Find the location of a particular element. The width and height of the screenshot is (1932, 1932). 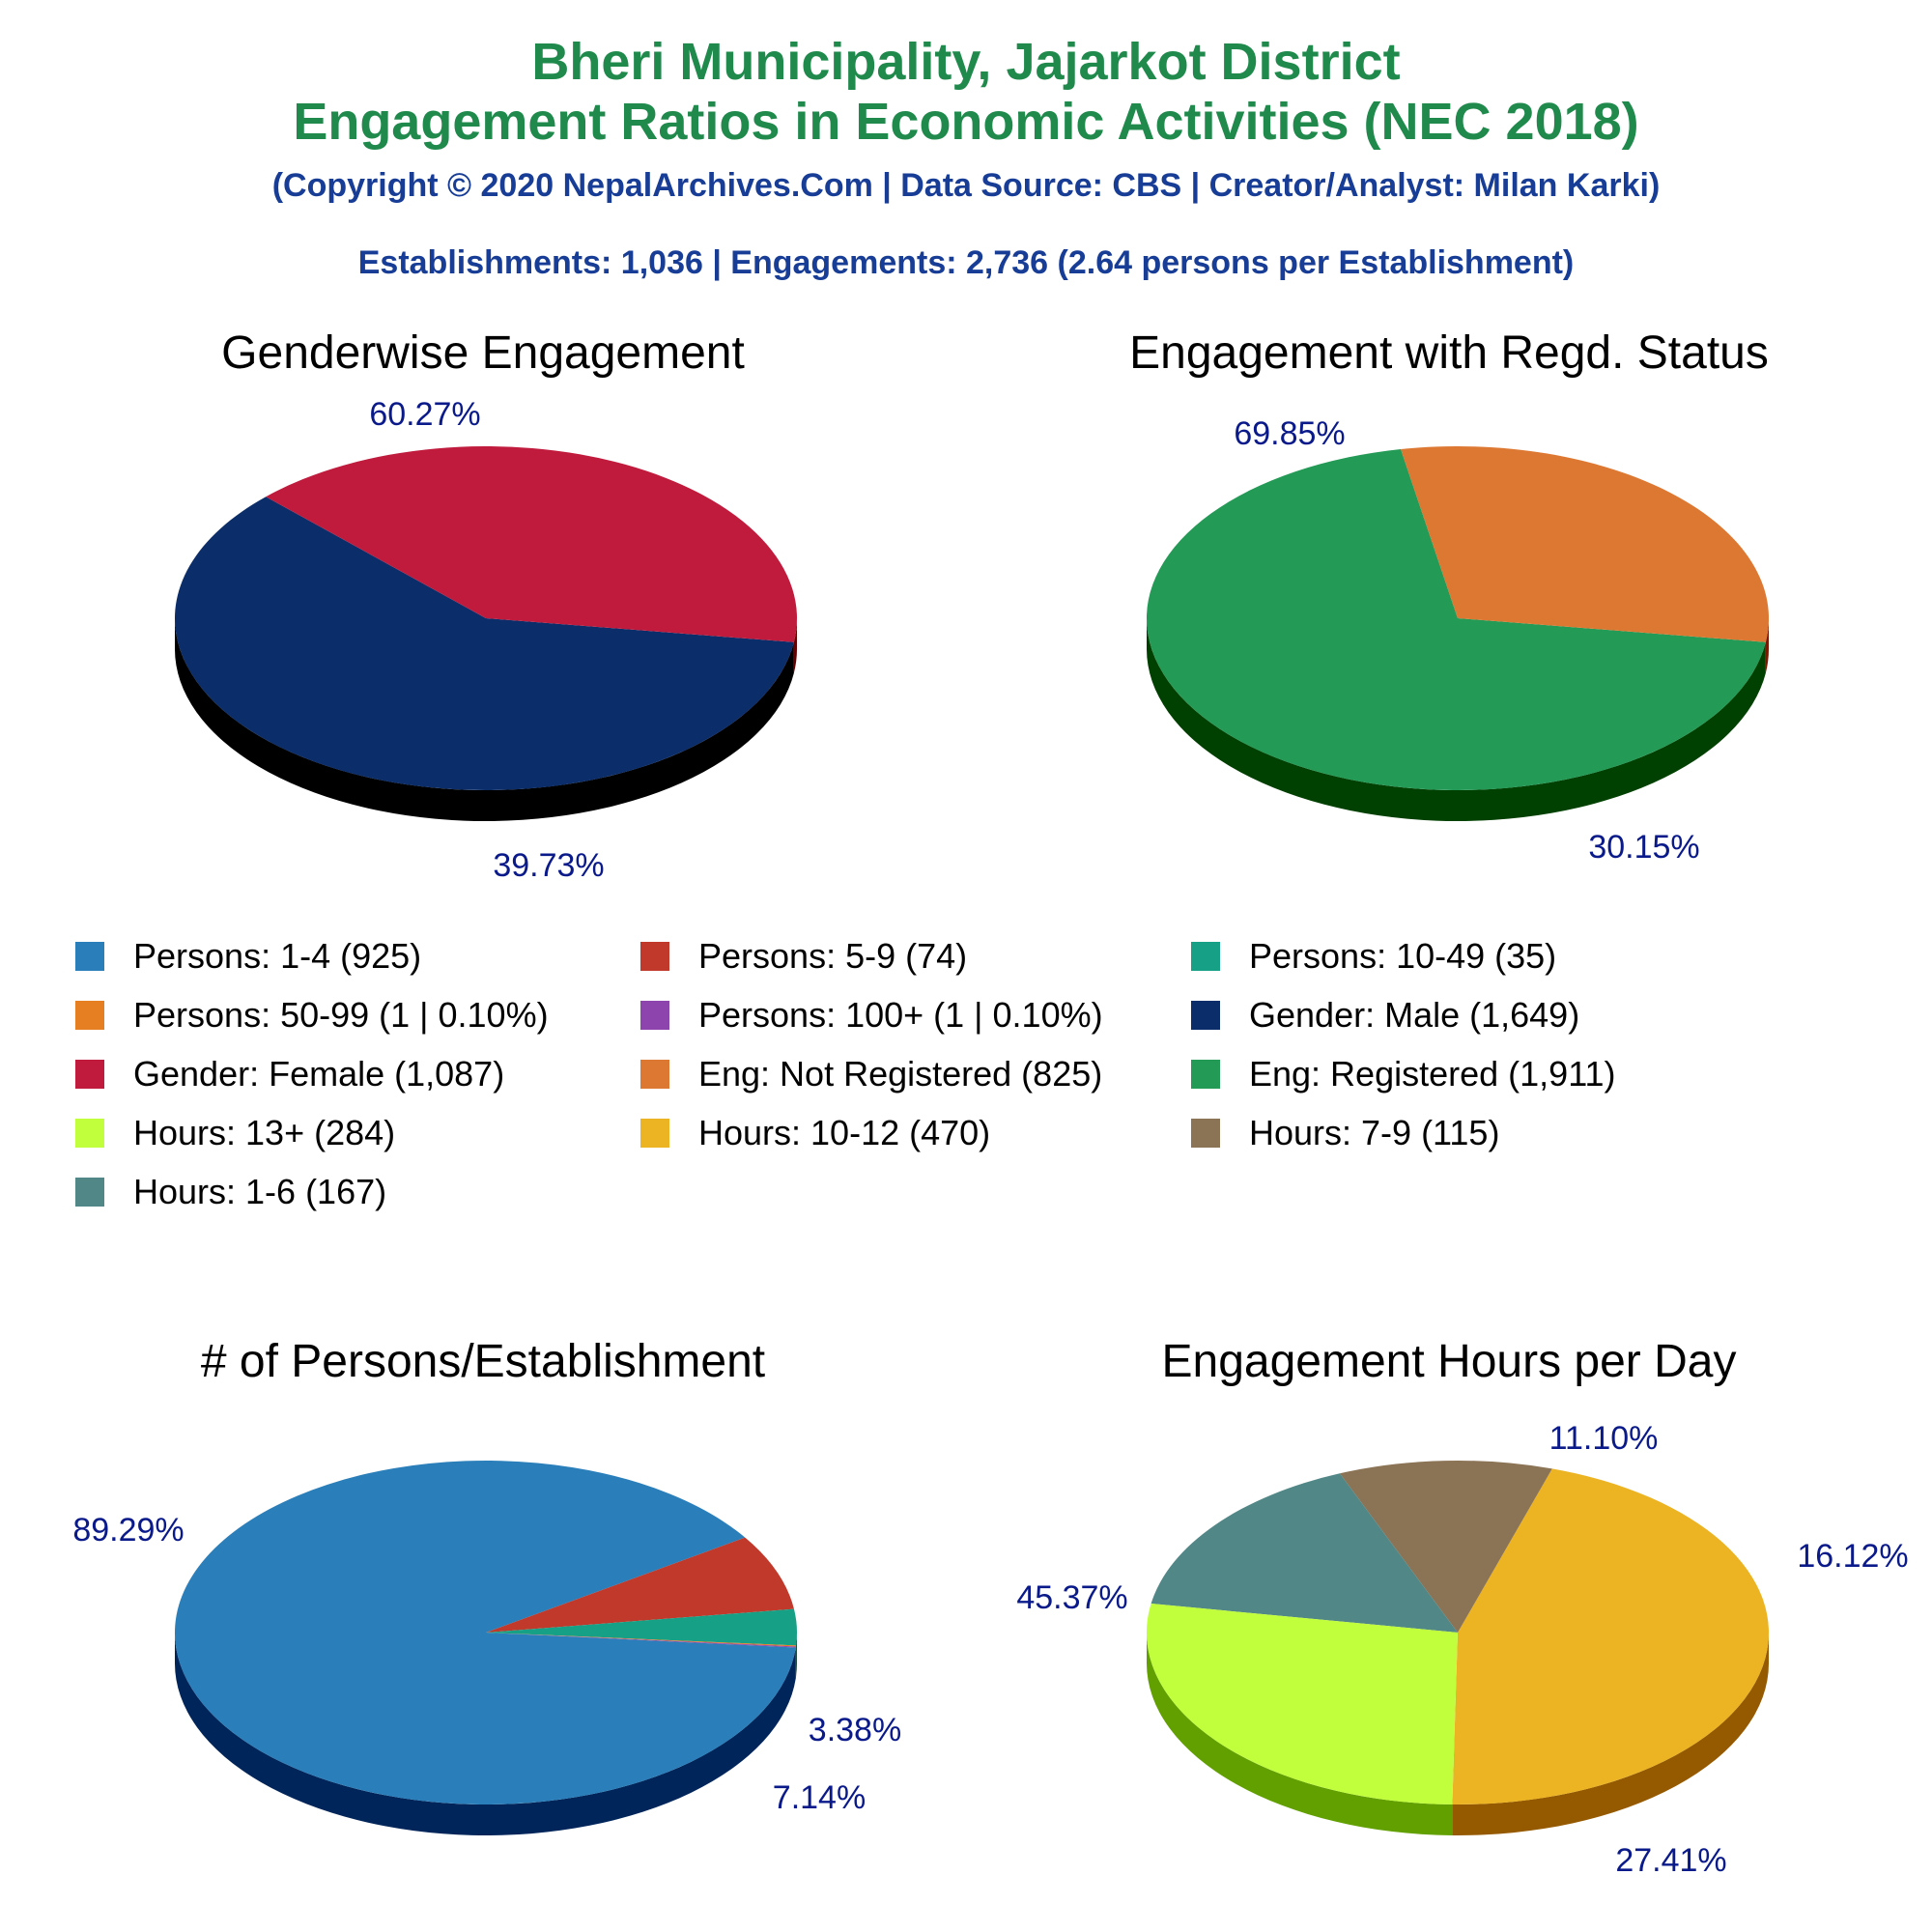

legend-item: Persons: 5-9 (74) is located at coordinates (803, 956).